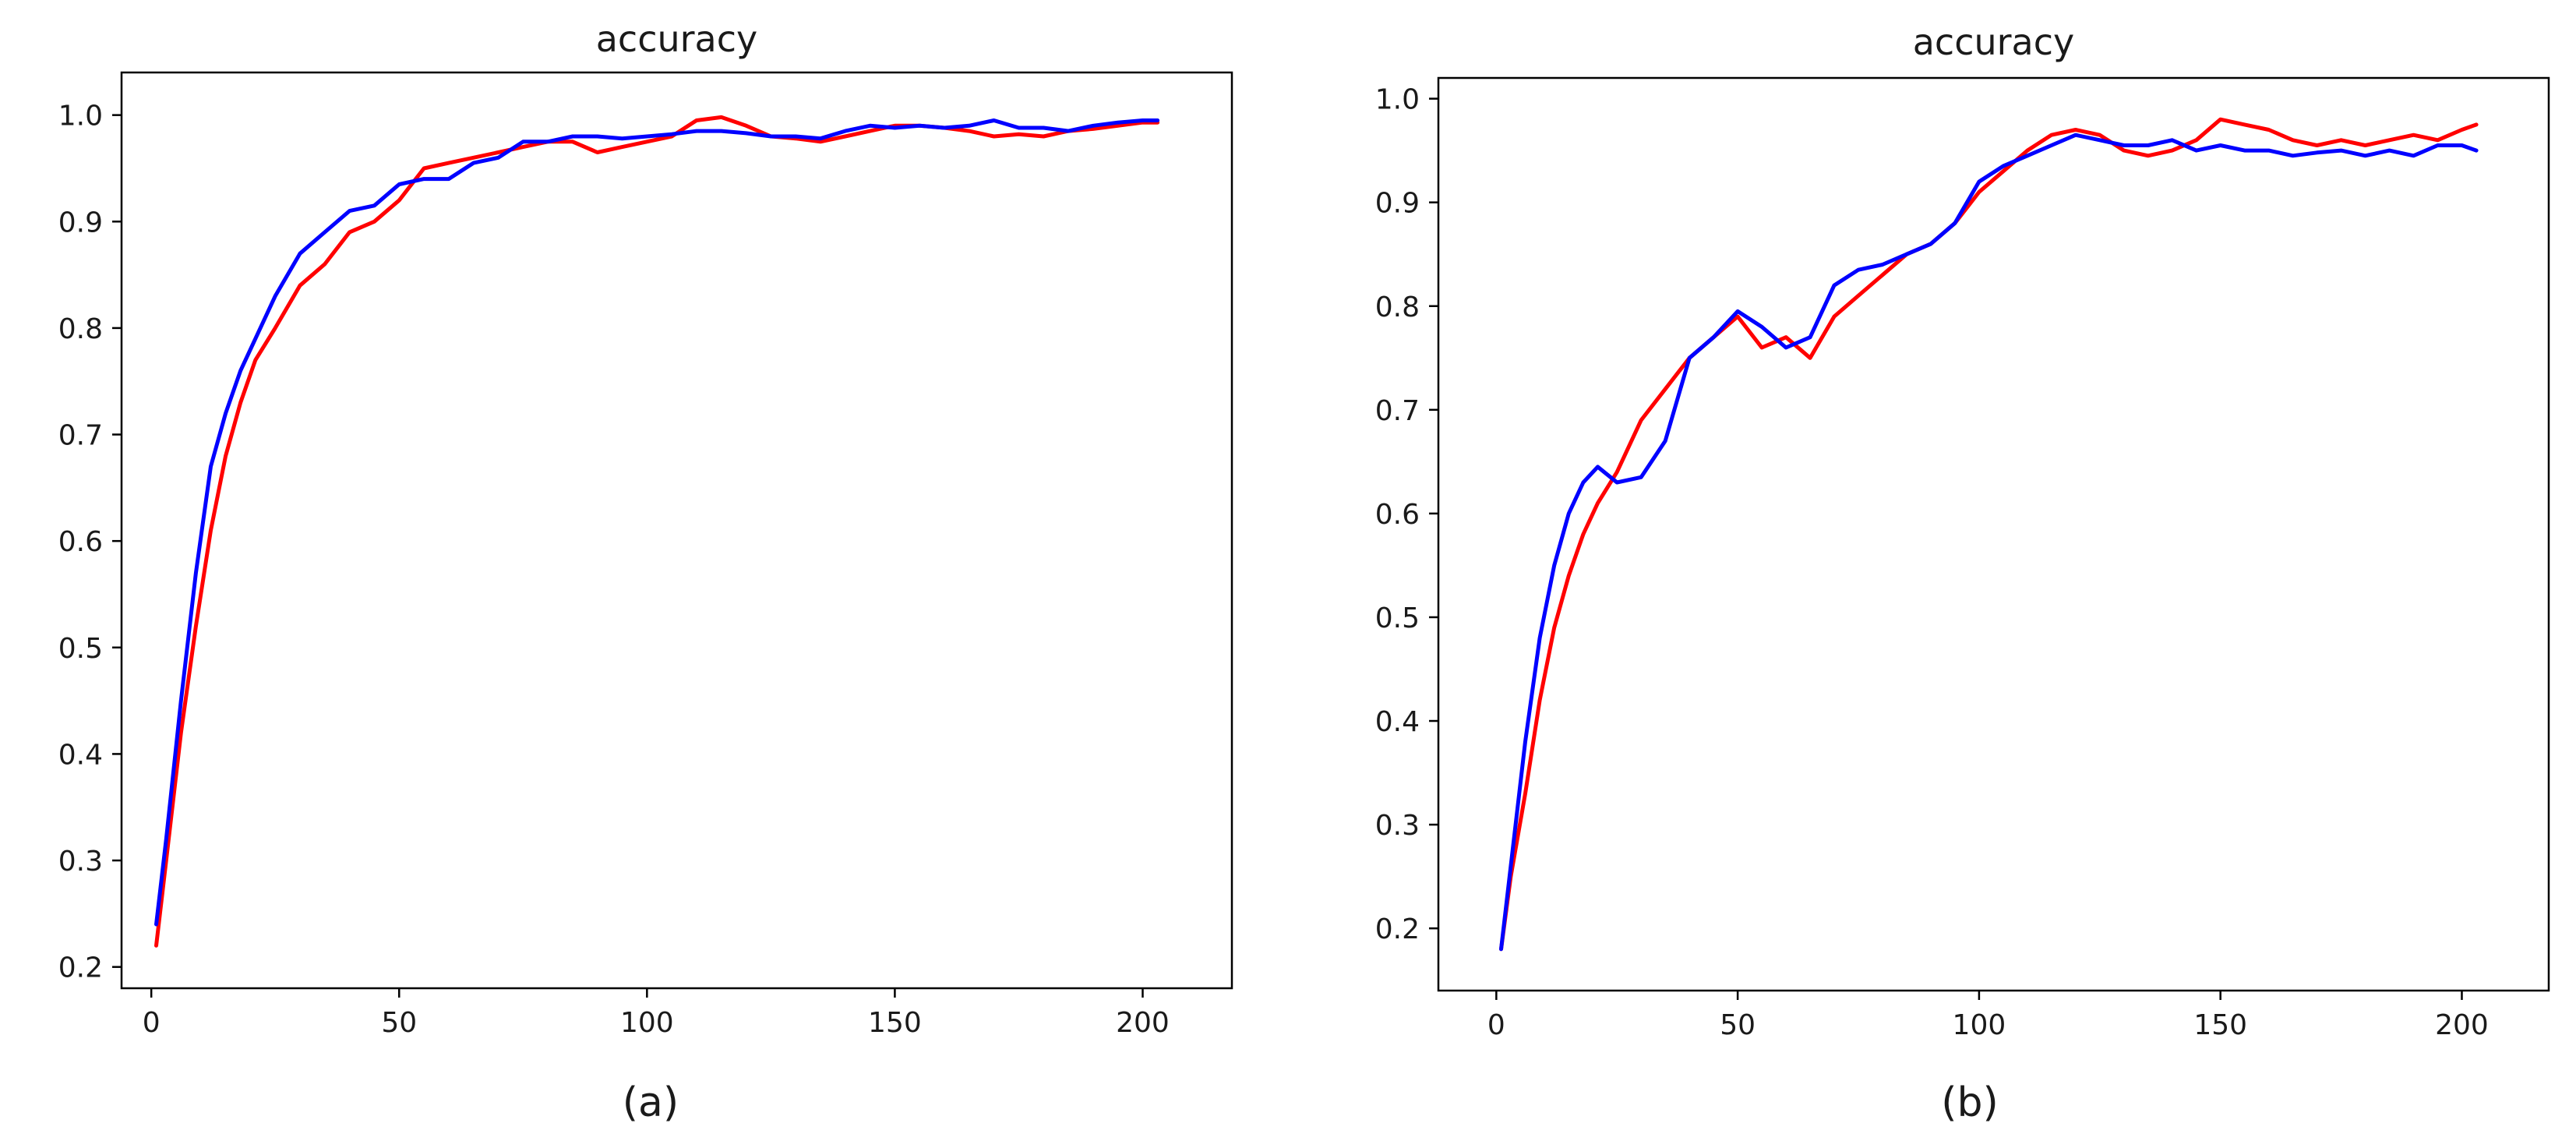  What do you see at coordinates (80, 542) in the screenshot?
I see `chart-a-y-tick-label: 0.6` at bounding box center [80, 542].